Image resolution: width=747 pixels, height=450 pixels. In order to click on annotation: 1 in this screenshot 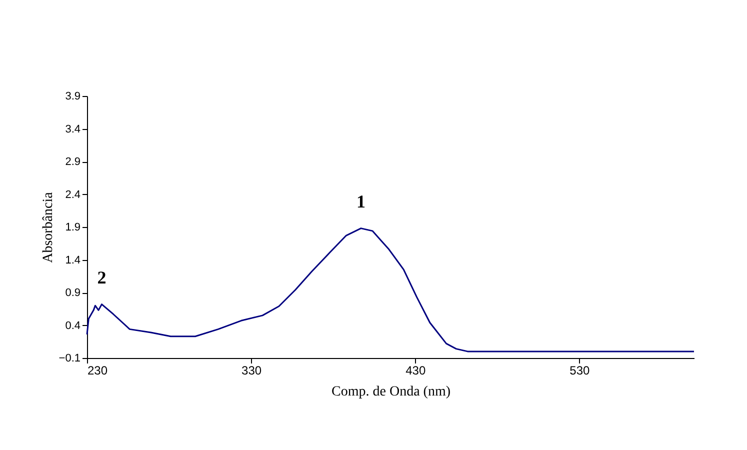, I will do `click(361, 201)`.